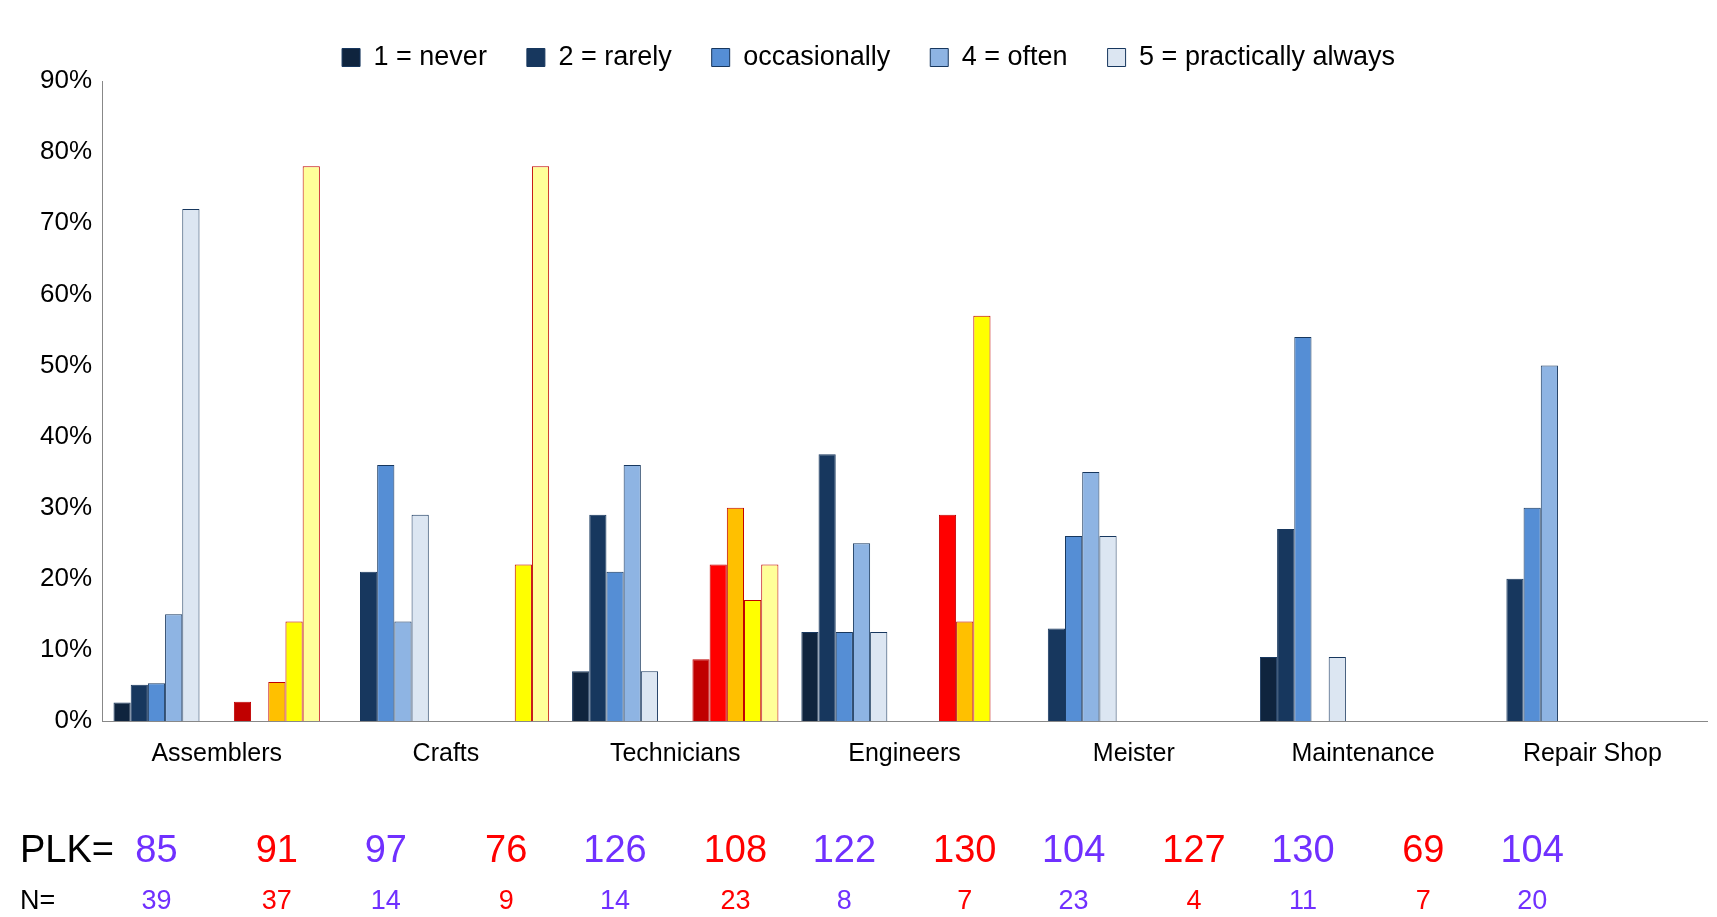  Describe the element at coordinates (67, 849) in the screenshot. I see `text: PLK=` at that location.